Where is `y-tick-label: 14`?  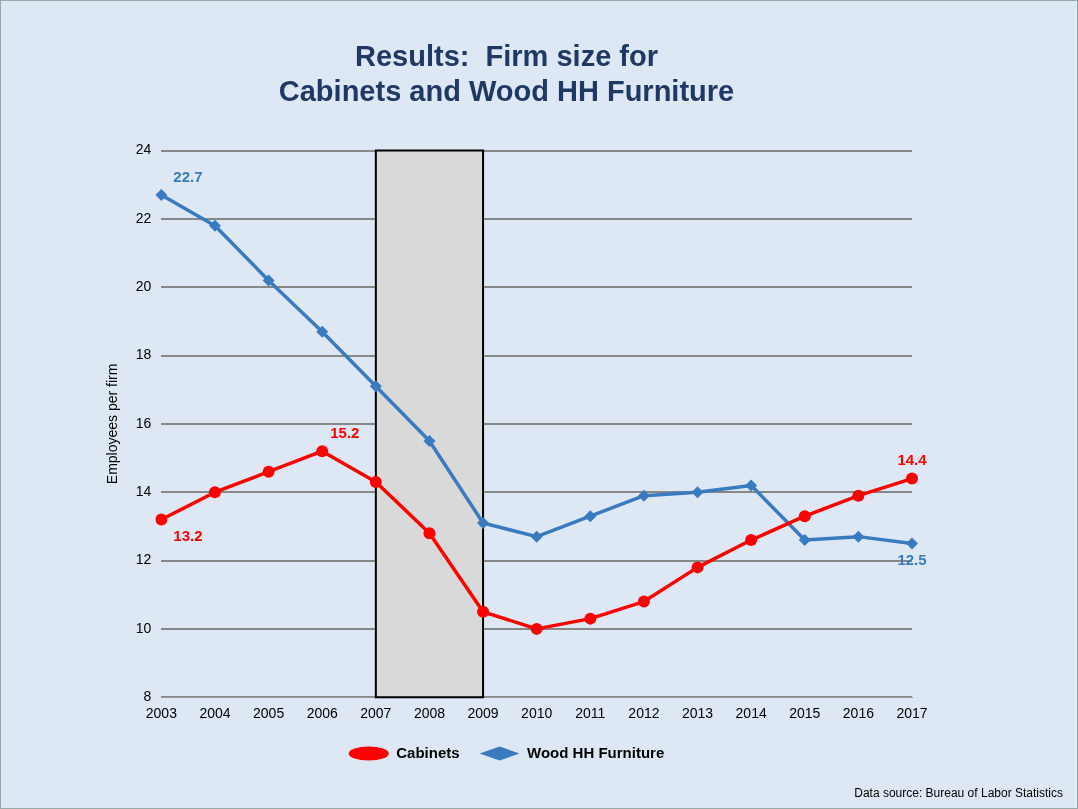 y-tick-label: 14 is located at coordinates (143, 491).